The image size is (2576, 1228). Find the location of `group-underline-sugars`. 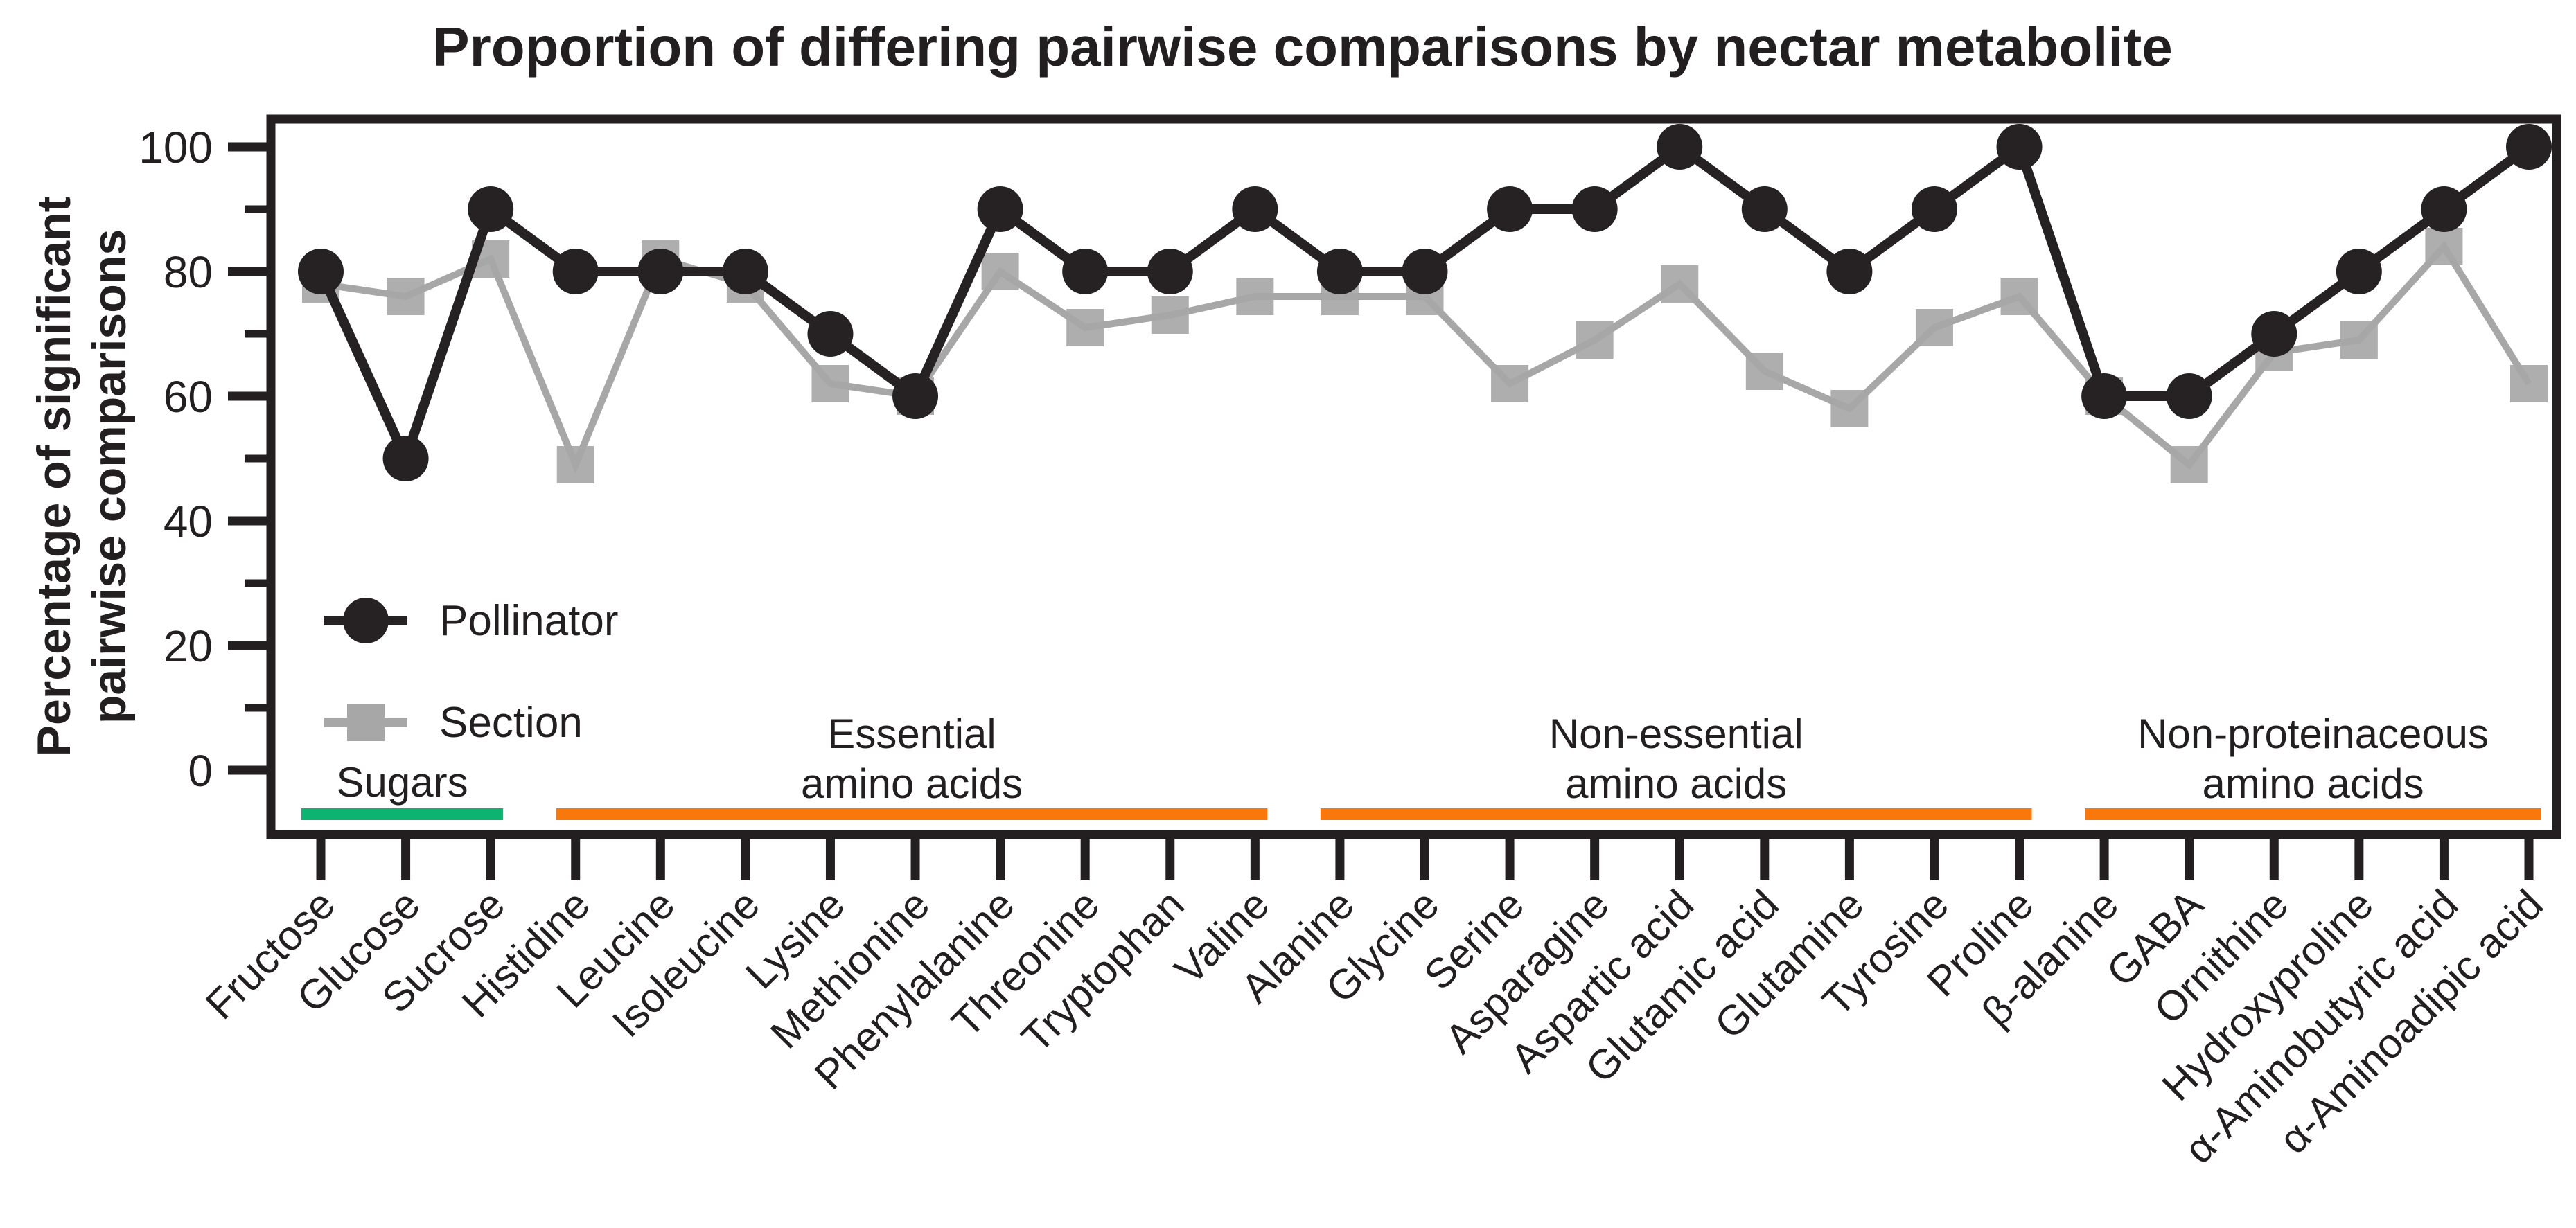

group-underline-sugars is located at coordinates (402, 814).